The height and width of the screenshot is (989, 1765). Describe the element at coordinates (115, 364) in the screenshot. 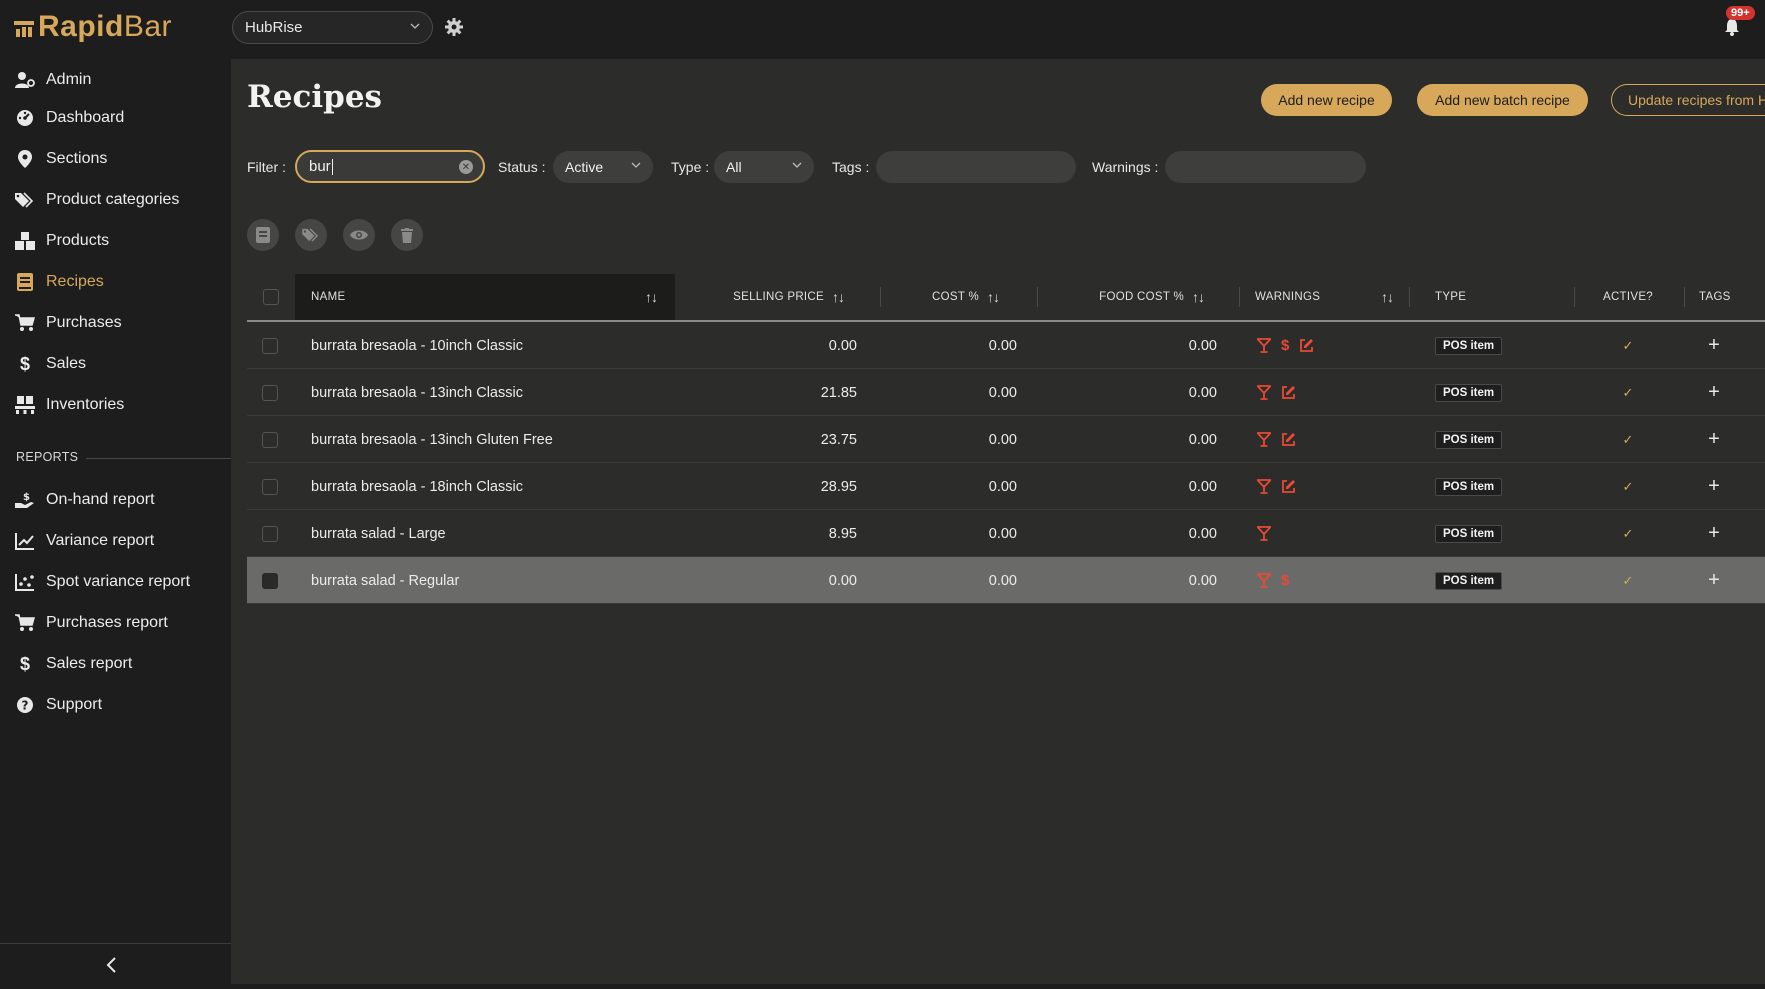

I see `sidebar-item-sales: $ Sales` at that location.